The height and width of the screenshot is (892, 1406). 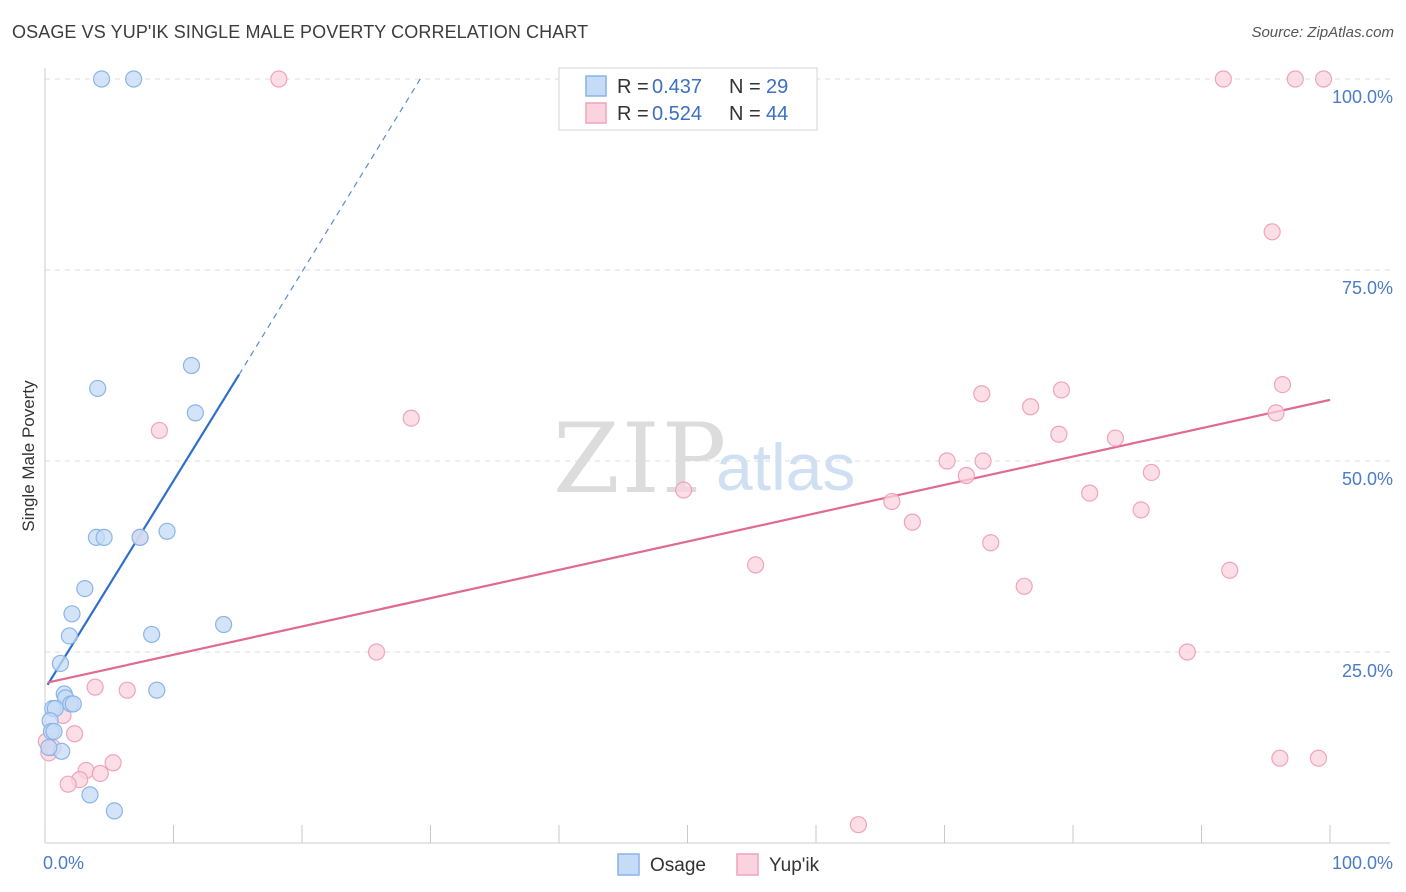 What do you see at coordinates (677, 114) in the screenshot?
I see `legend-r-value-yupik: 0.524` at bounding box center [677, 114].